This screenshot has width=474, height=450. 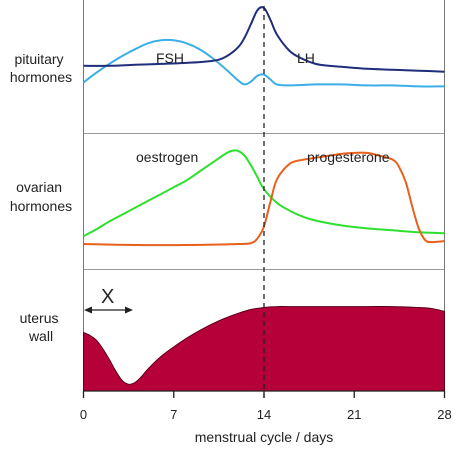 What do you see at coordinates (41, 68) in the screenshot?
I see `panel-label-pituitary: pituitary hormones` at bounding box center [41, 68].